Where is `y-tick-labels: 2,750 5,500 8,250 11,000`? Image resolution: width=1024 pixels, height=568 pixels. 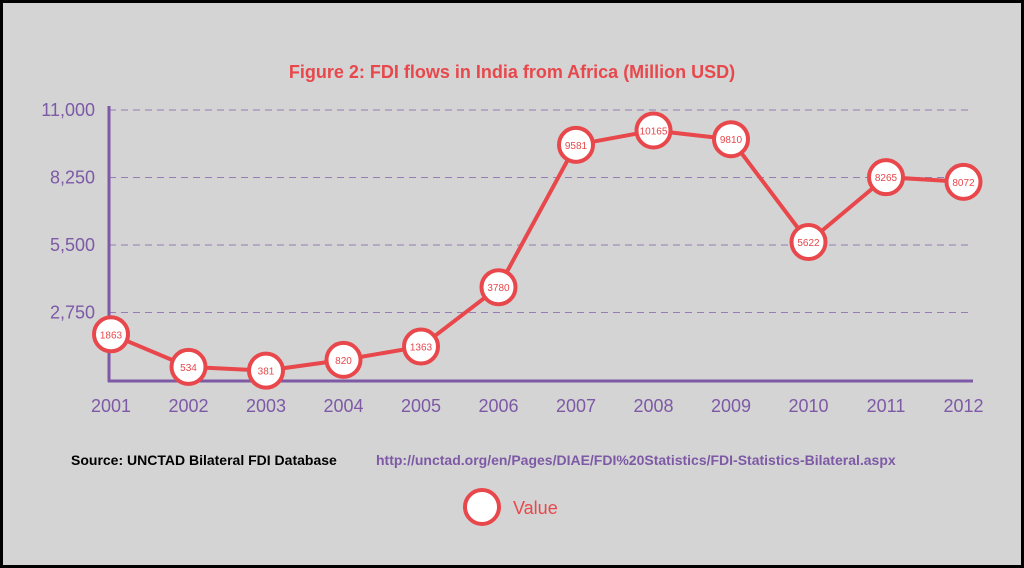
y-tick-labels: 2,750 5,500 8,250 11,000 is located at coordinates (68, 211).